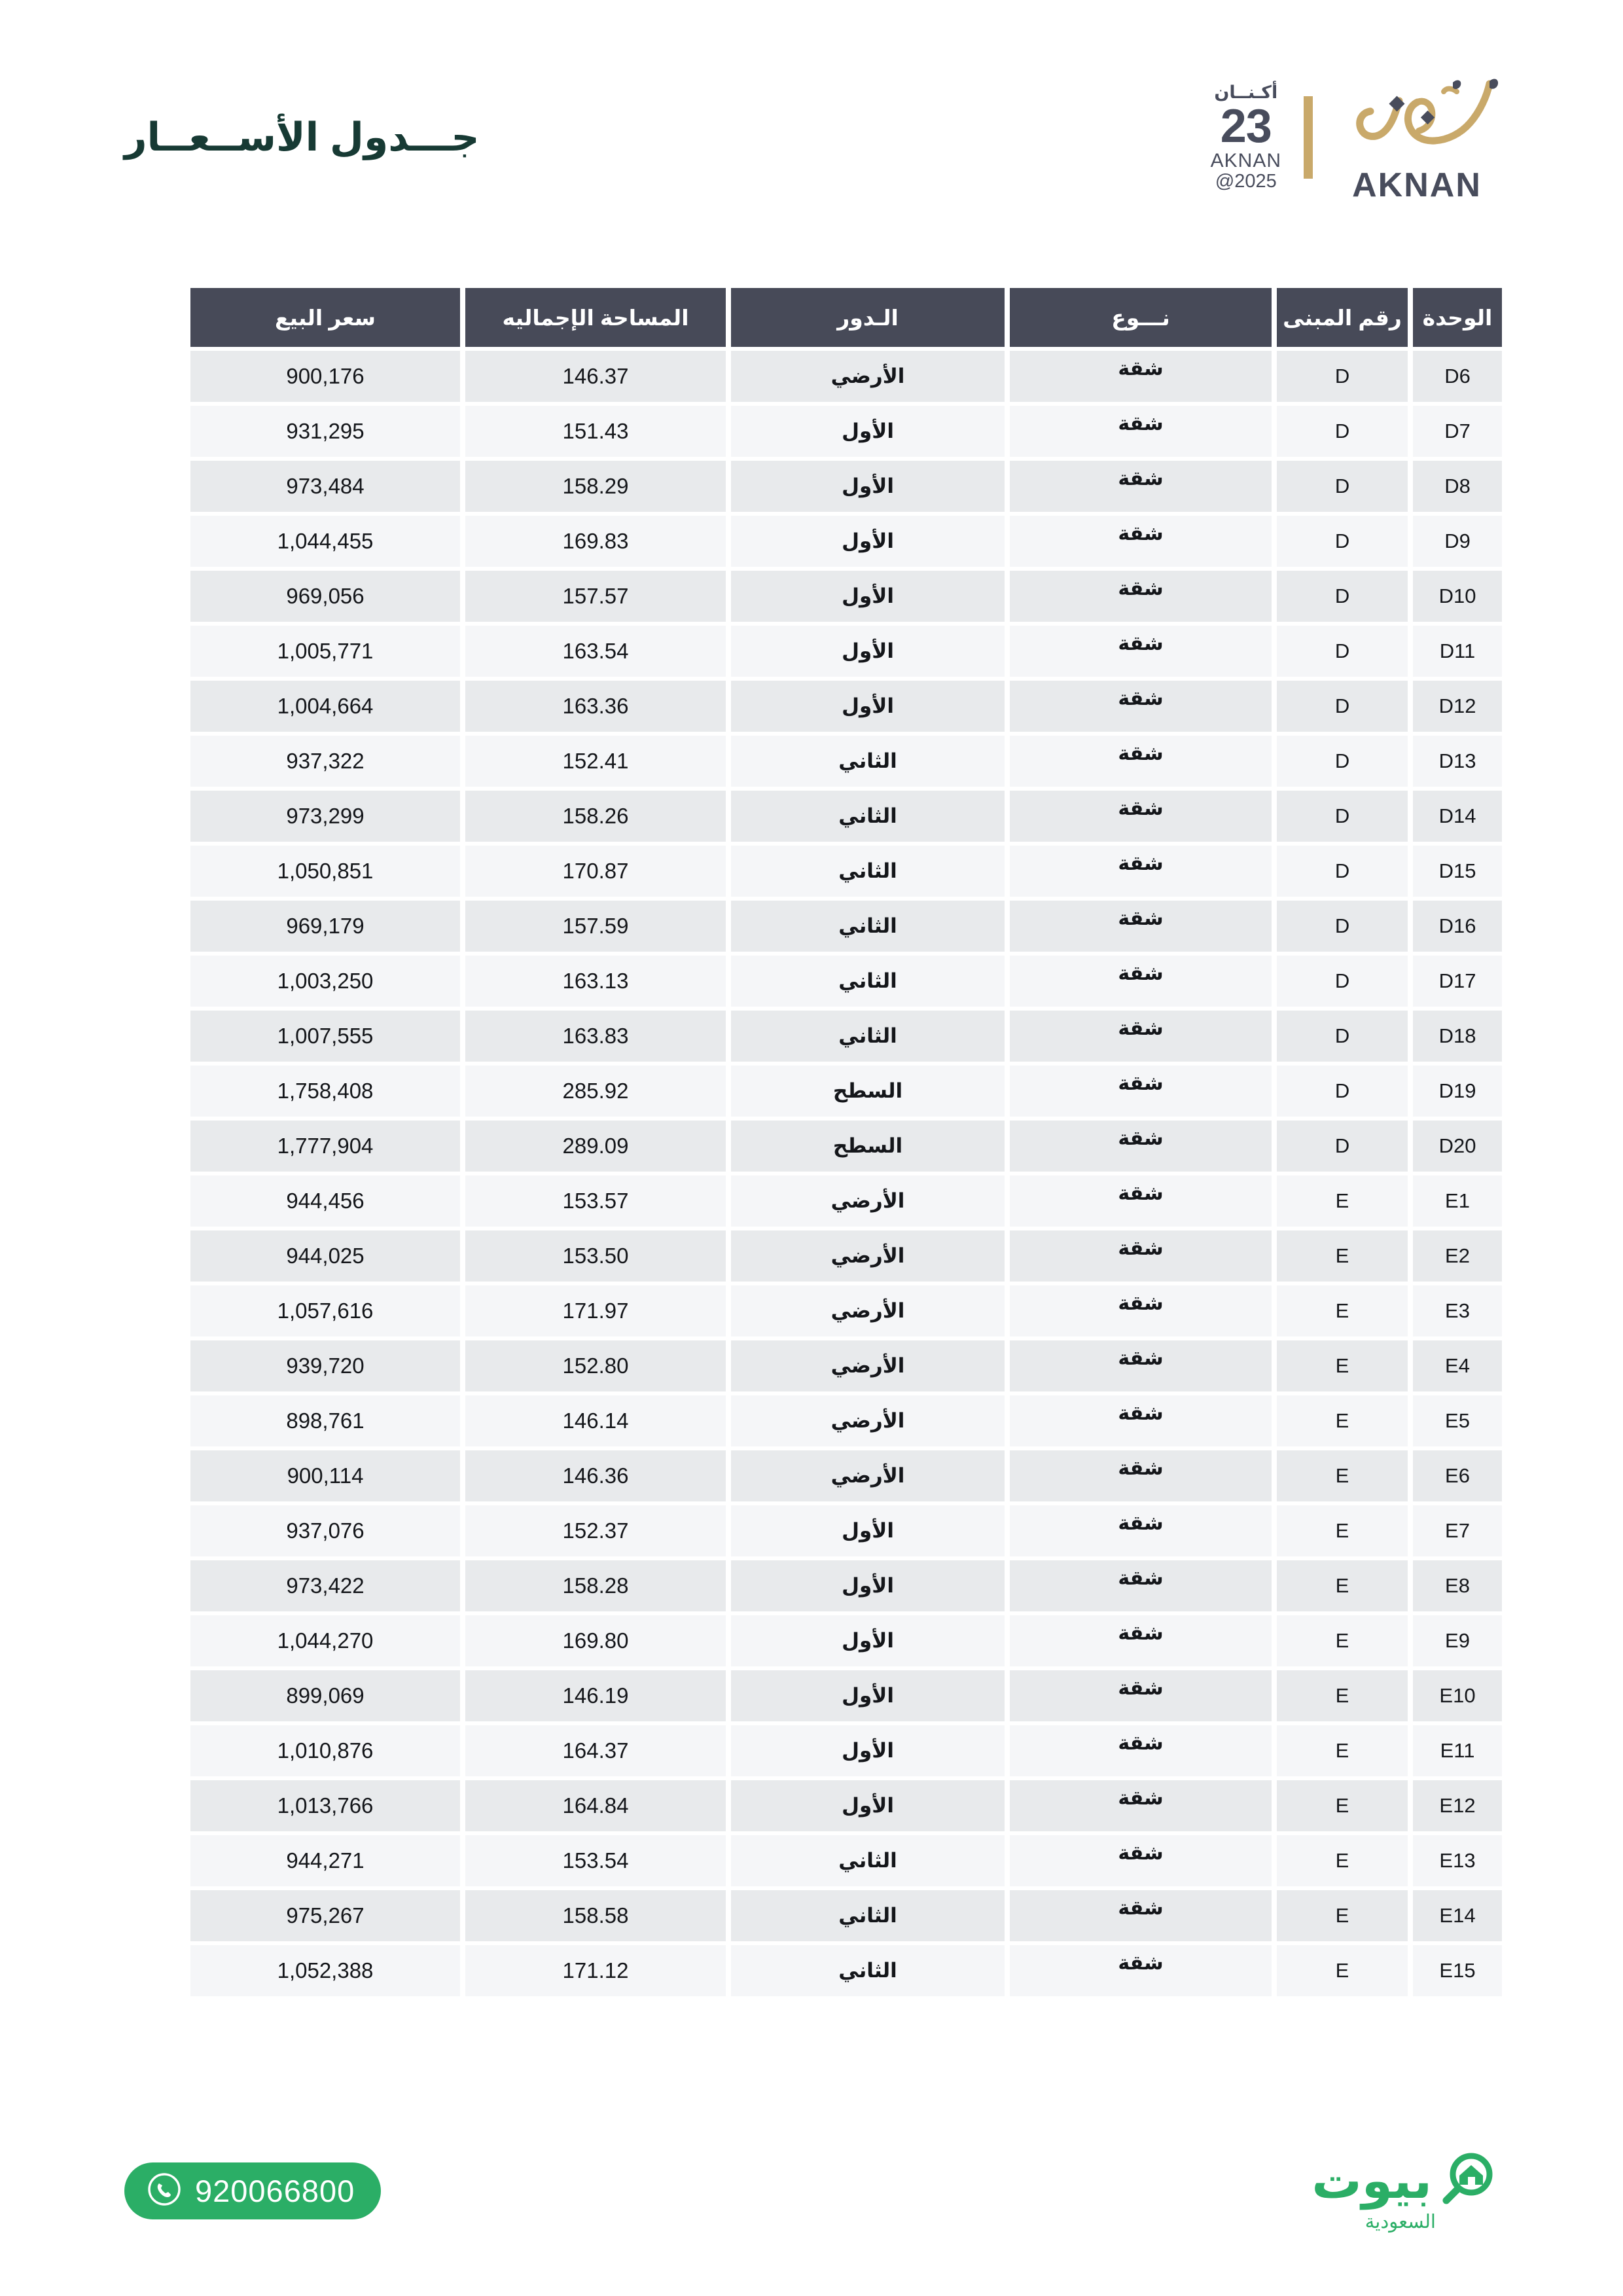  Describe the element at coordinates (1458, 816) in the screenshot. I see `cell-unit: D14` at that location.